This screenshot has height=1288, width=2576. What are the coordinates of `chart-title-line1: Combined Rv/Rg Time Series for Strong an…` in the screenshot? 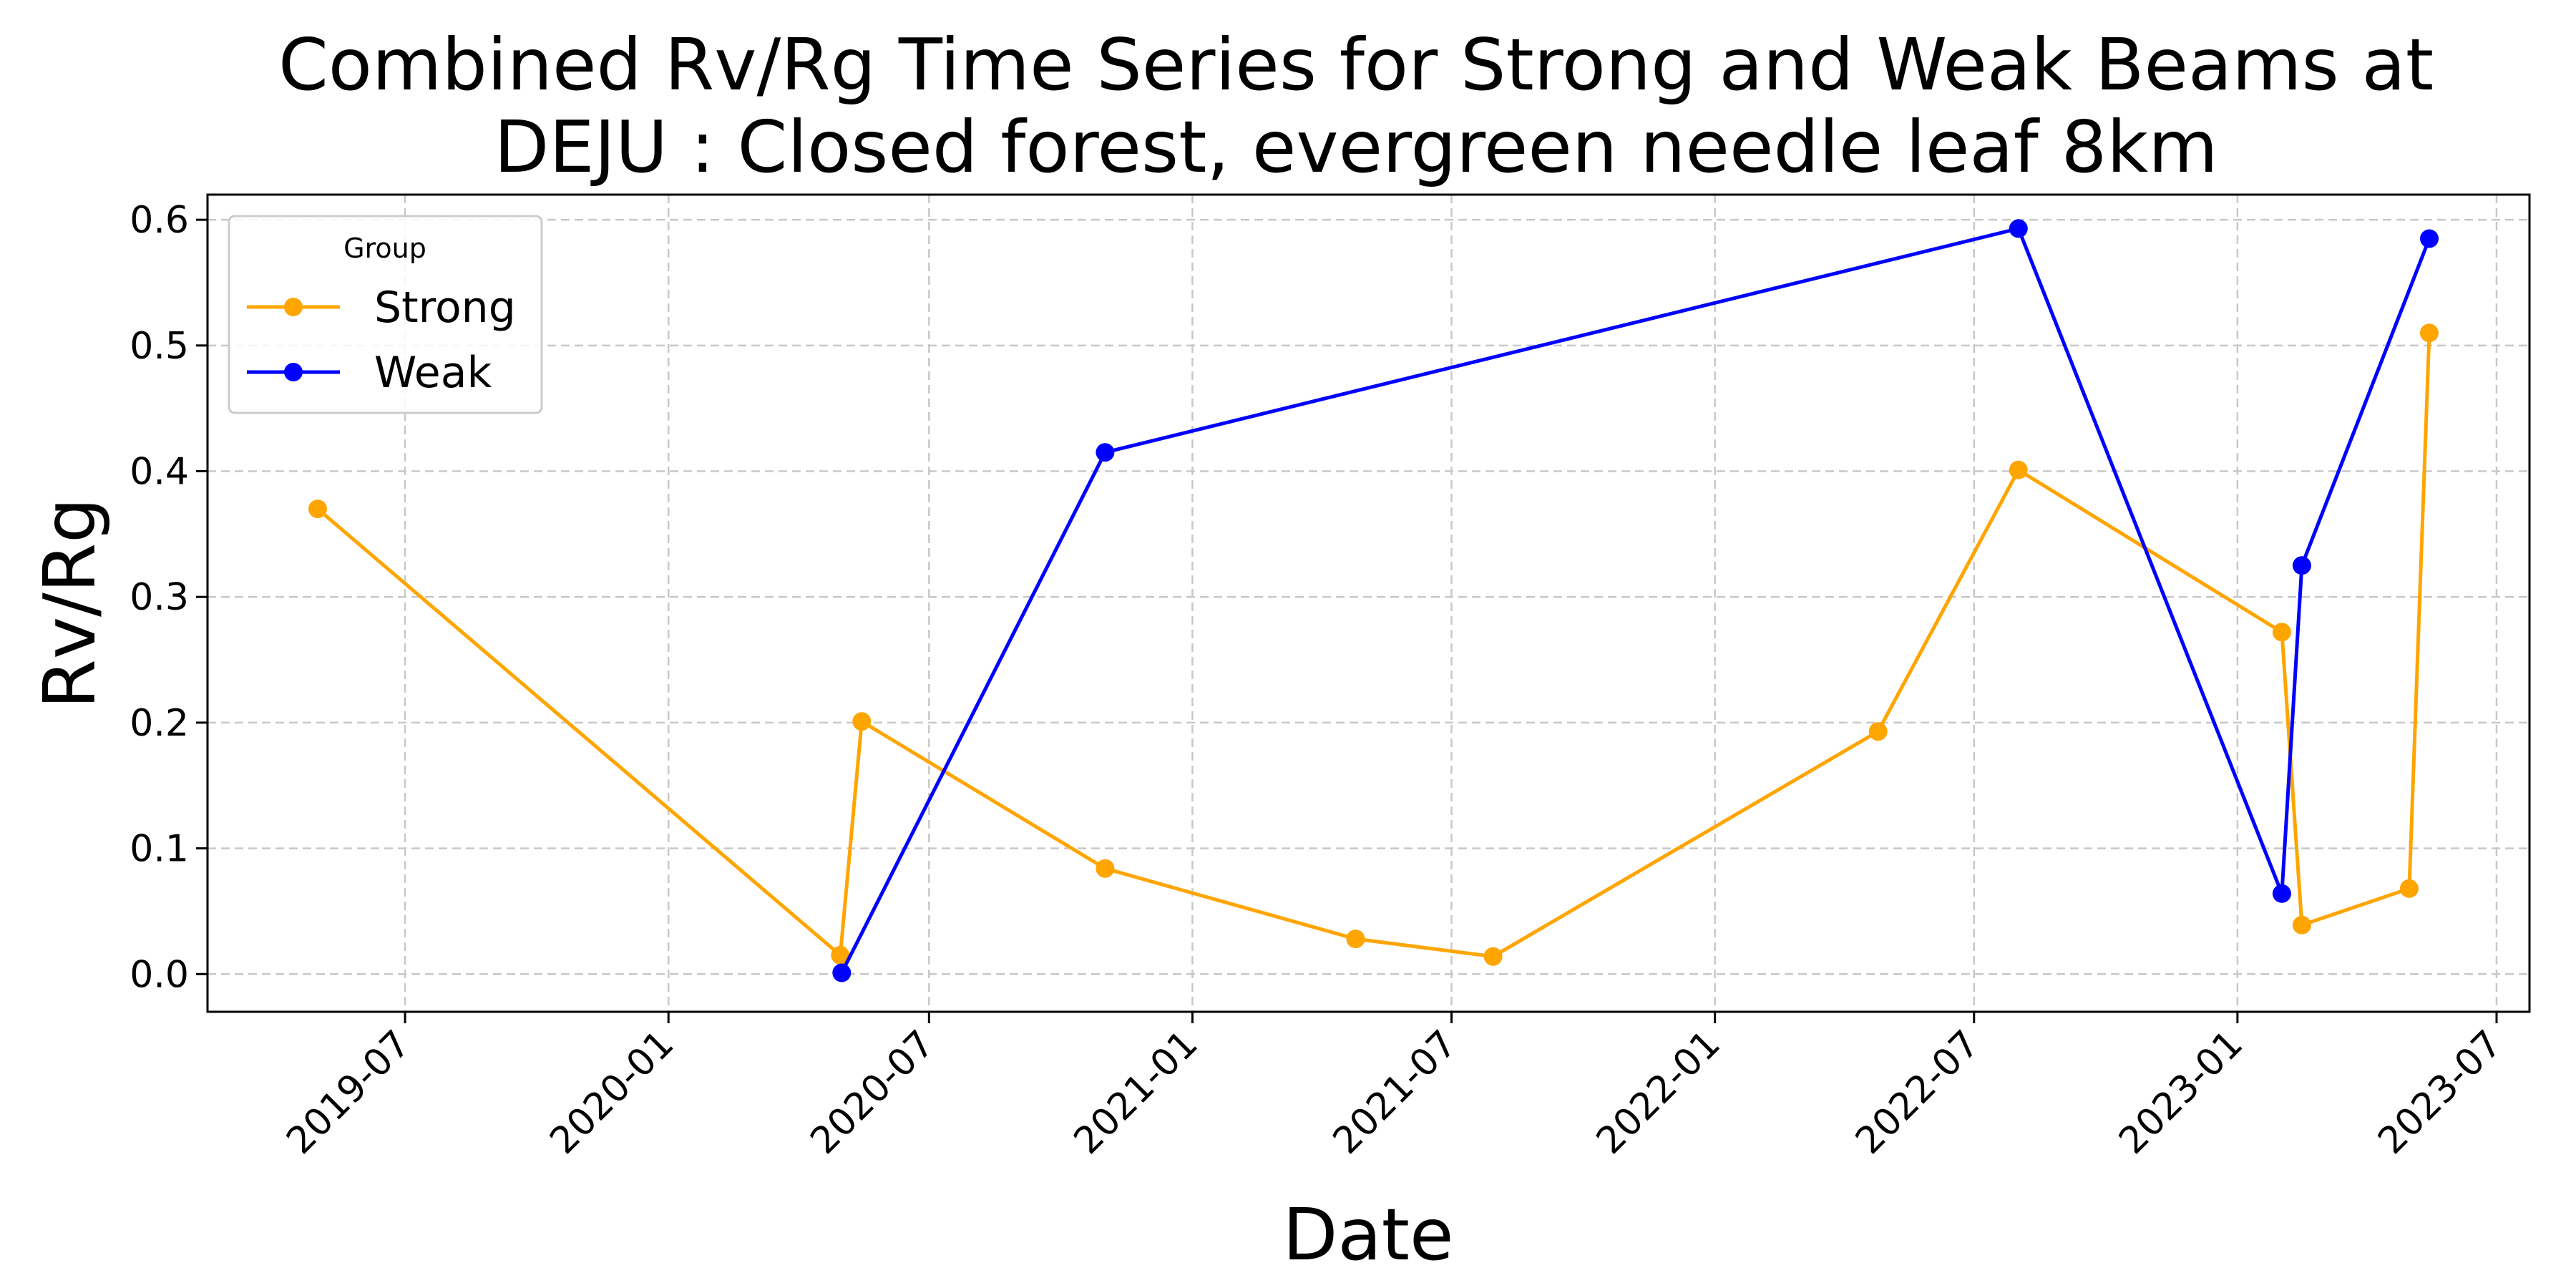 It's located at (1356, 65).